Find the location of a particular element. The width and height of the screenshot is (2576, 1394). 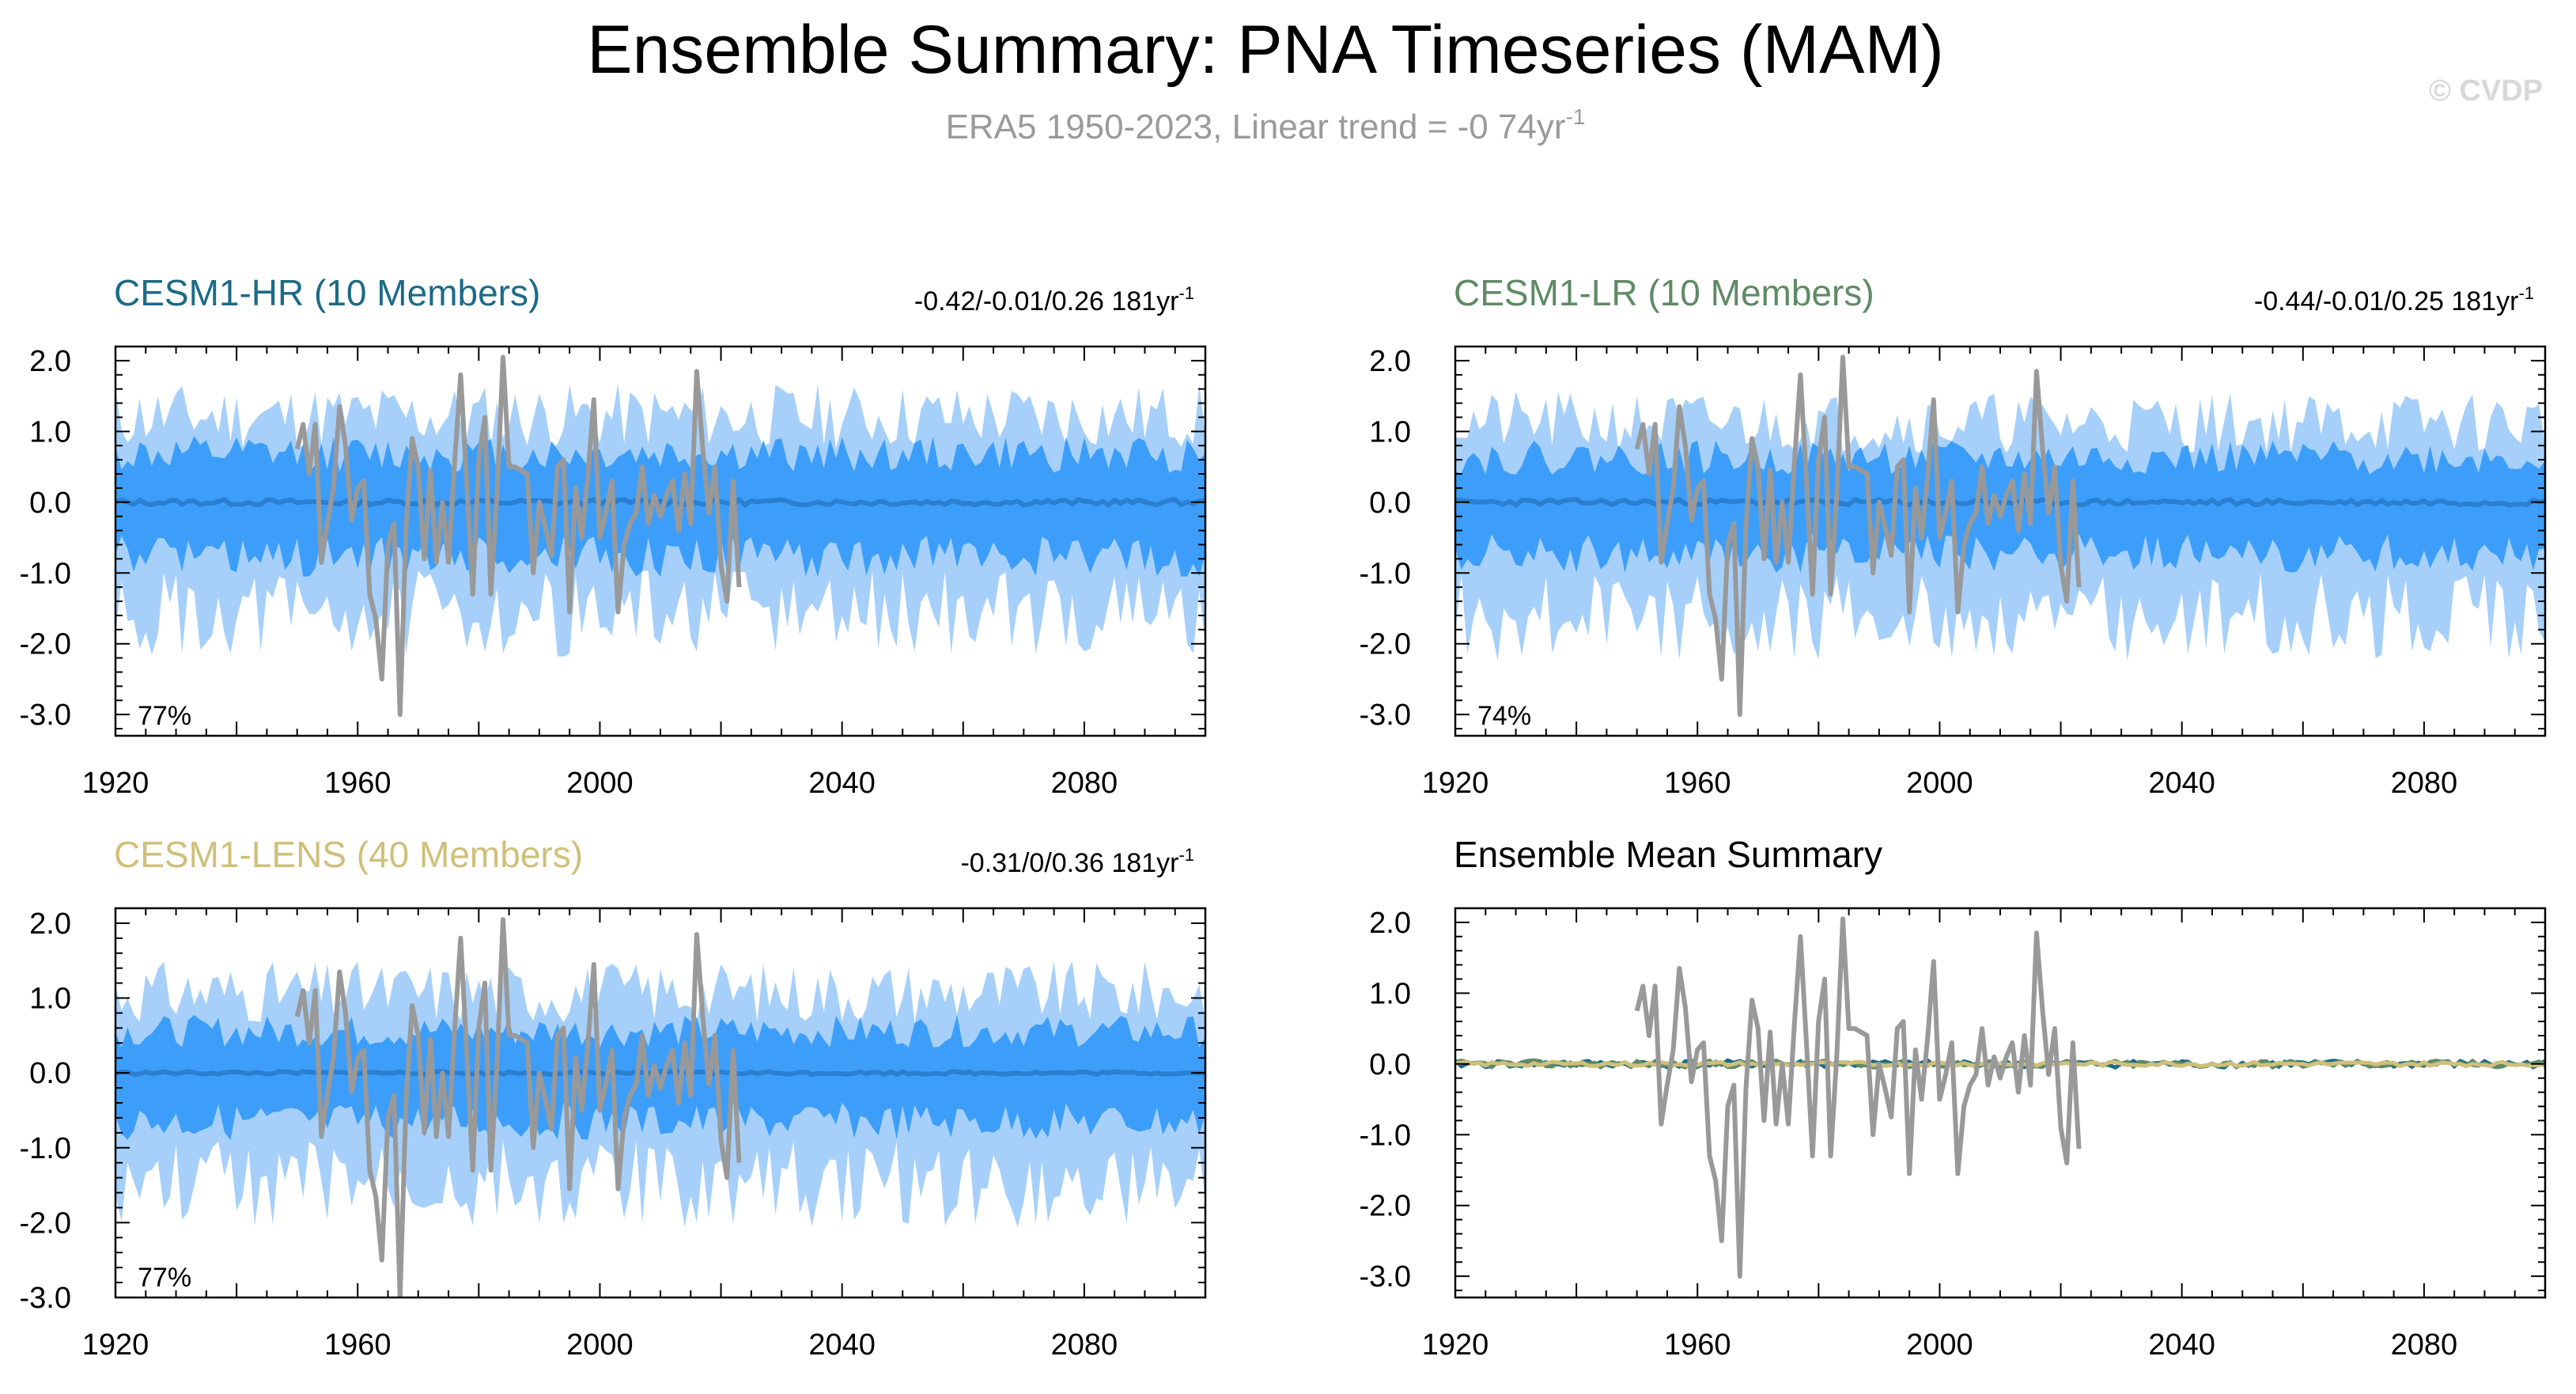

inner-spread-band is located at coordinates (660, 1077).